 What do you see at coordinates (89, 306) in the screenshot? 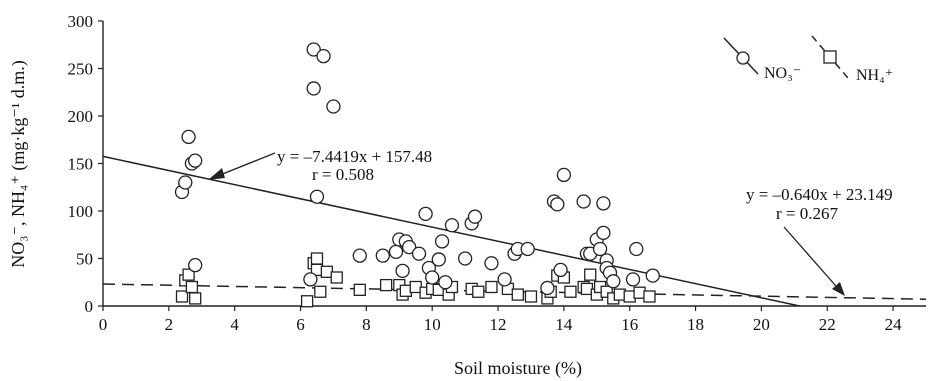
I see `y-tick-label: 0` at bounding box center [89, 306].